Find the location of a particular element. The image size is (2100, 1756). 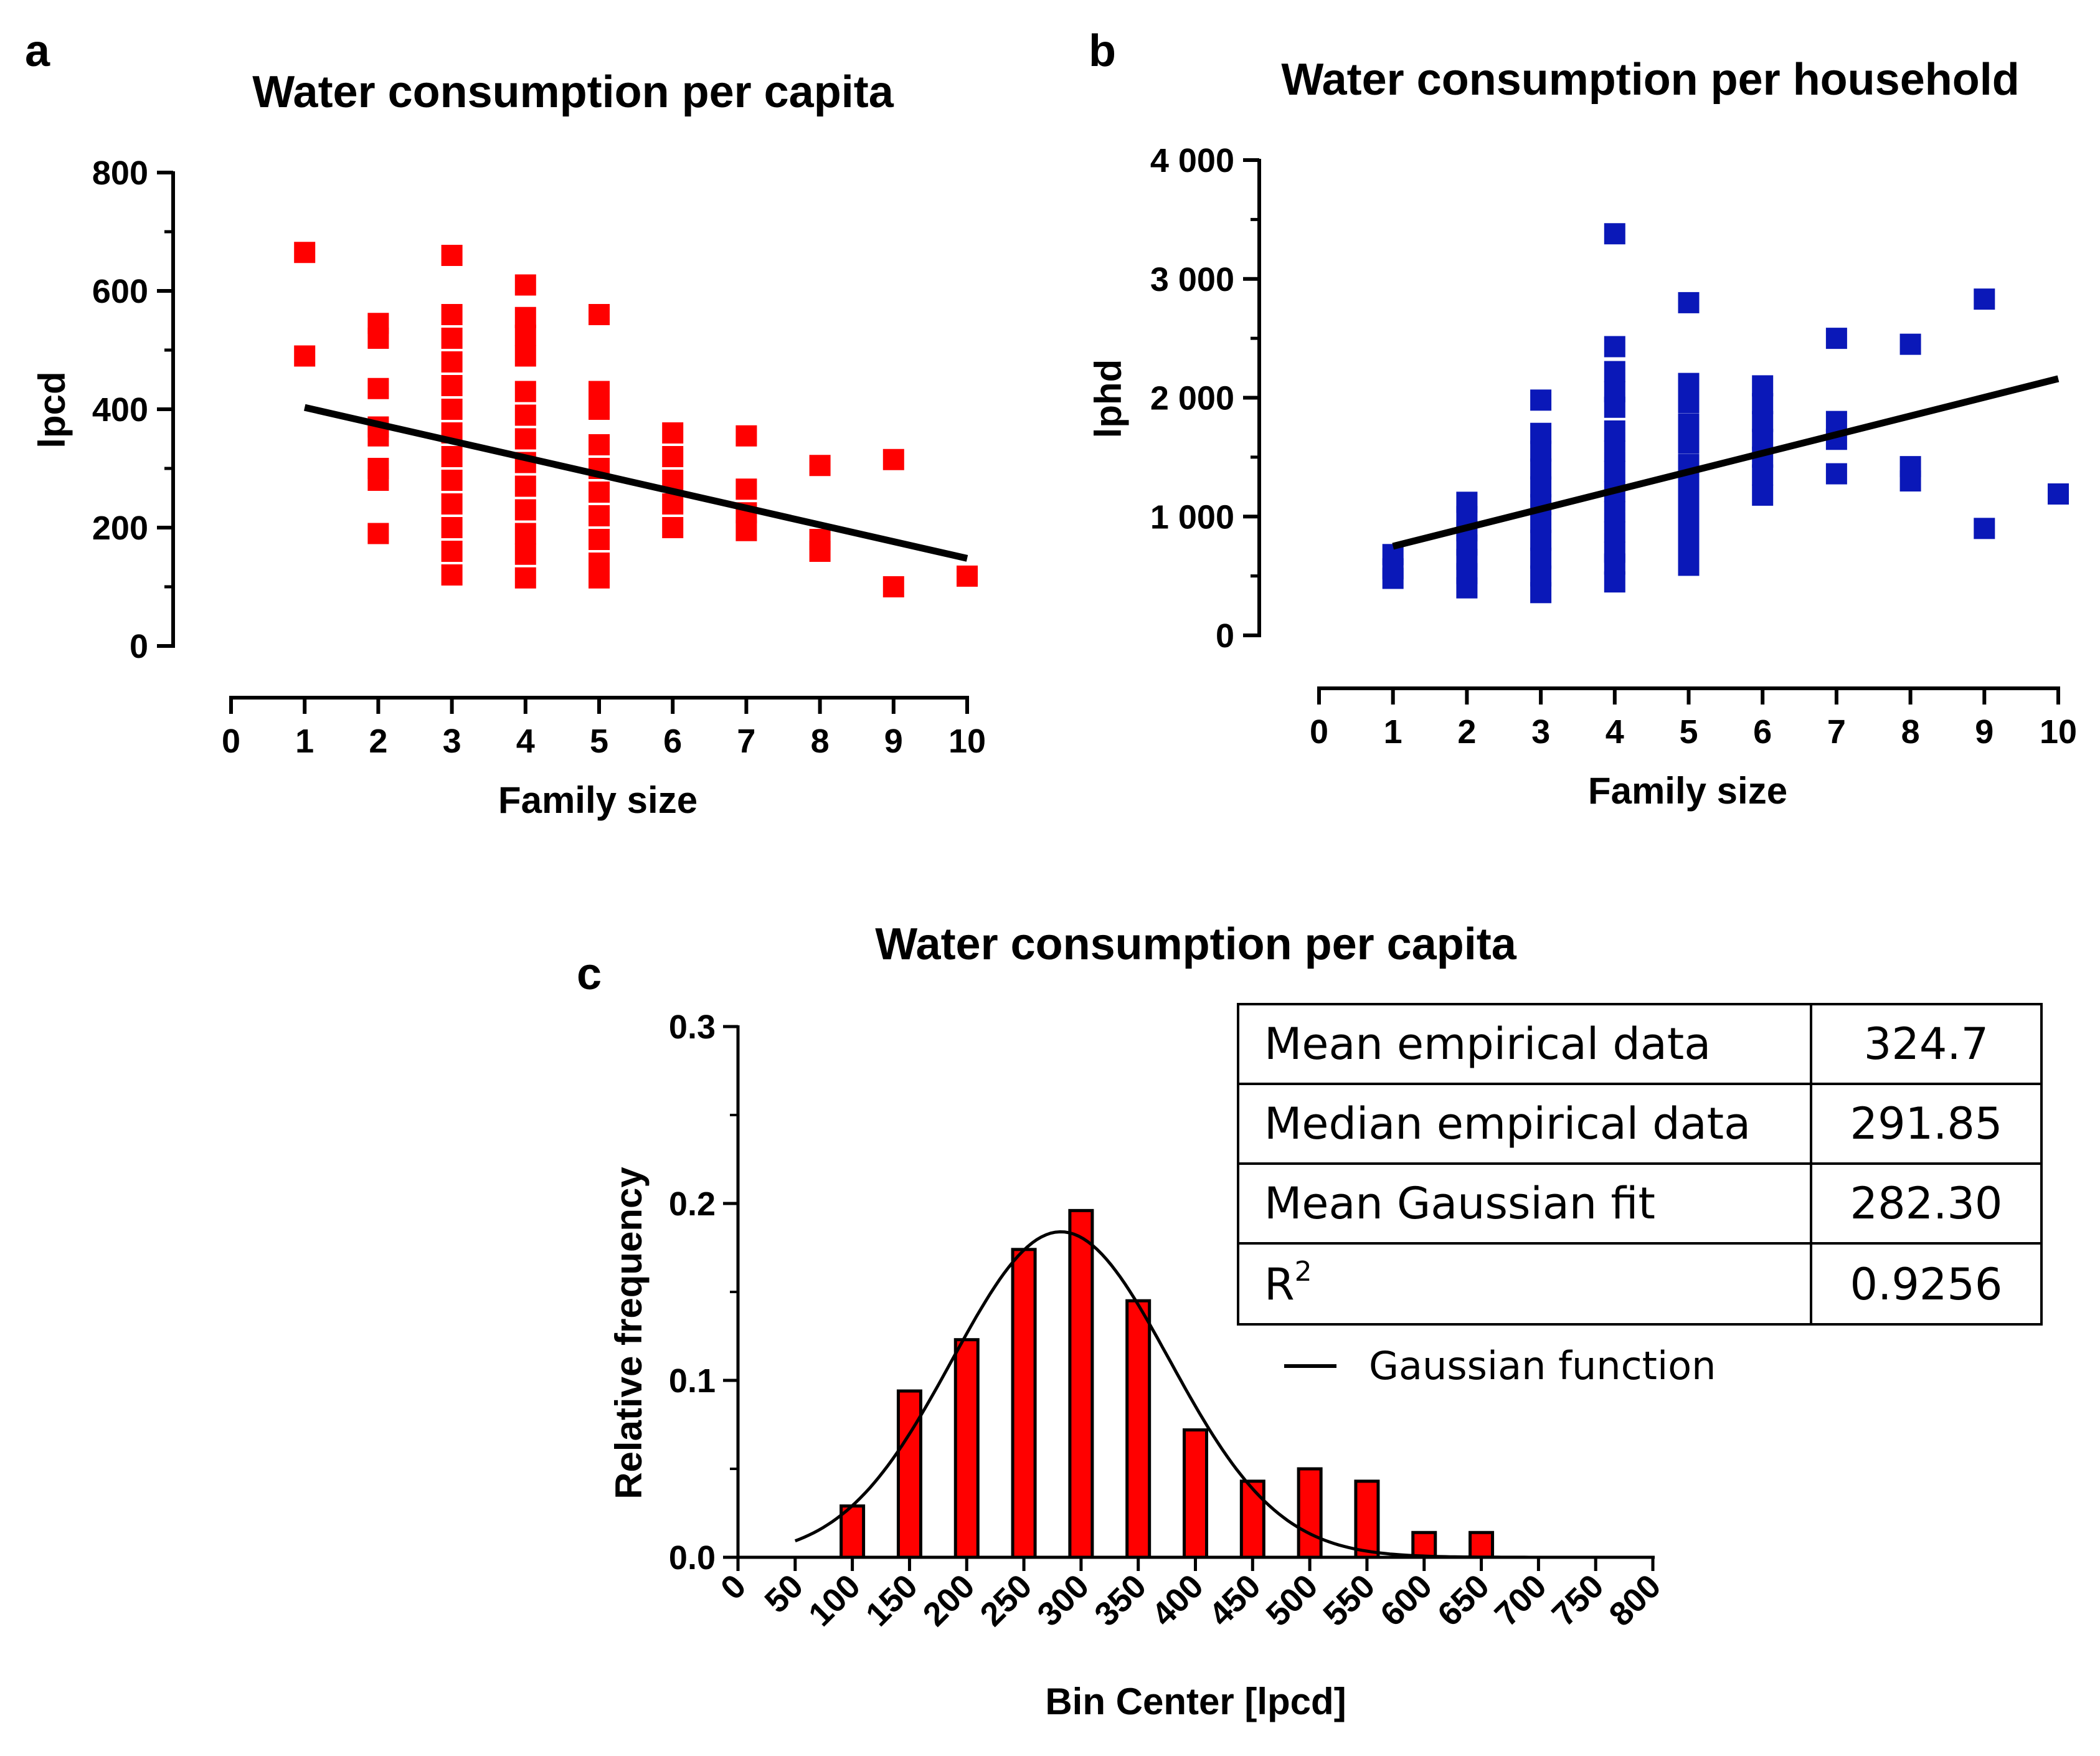

panel-a-title: Water consumption per capita is located at coordinates (573, 92).